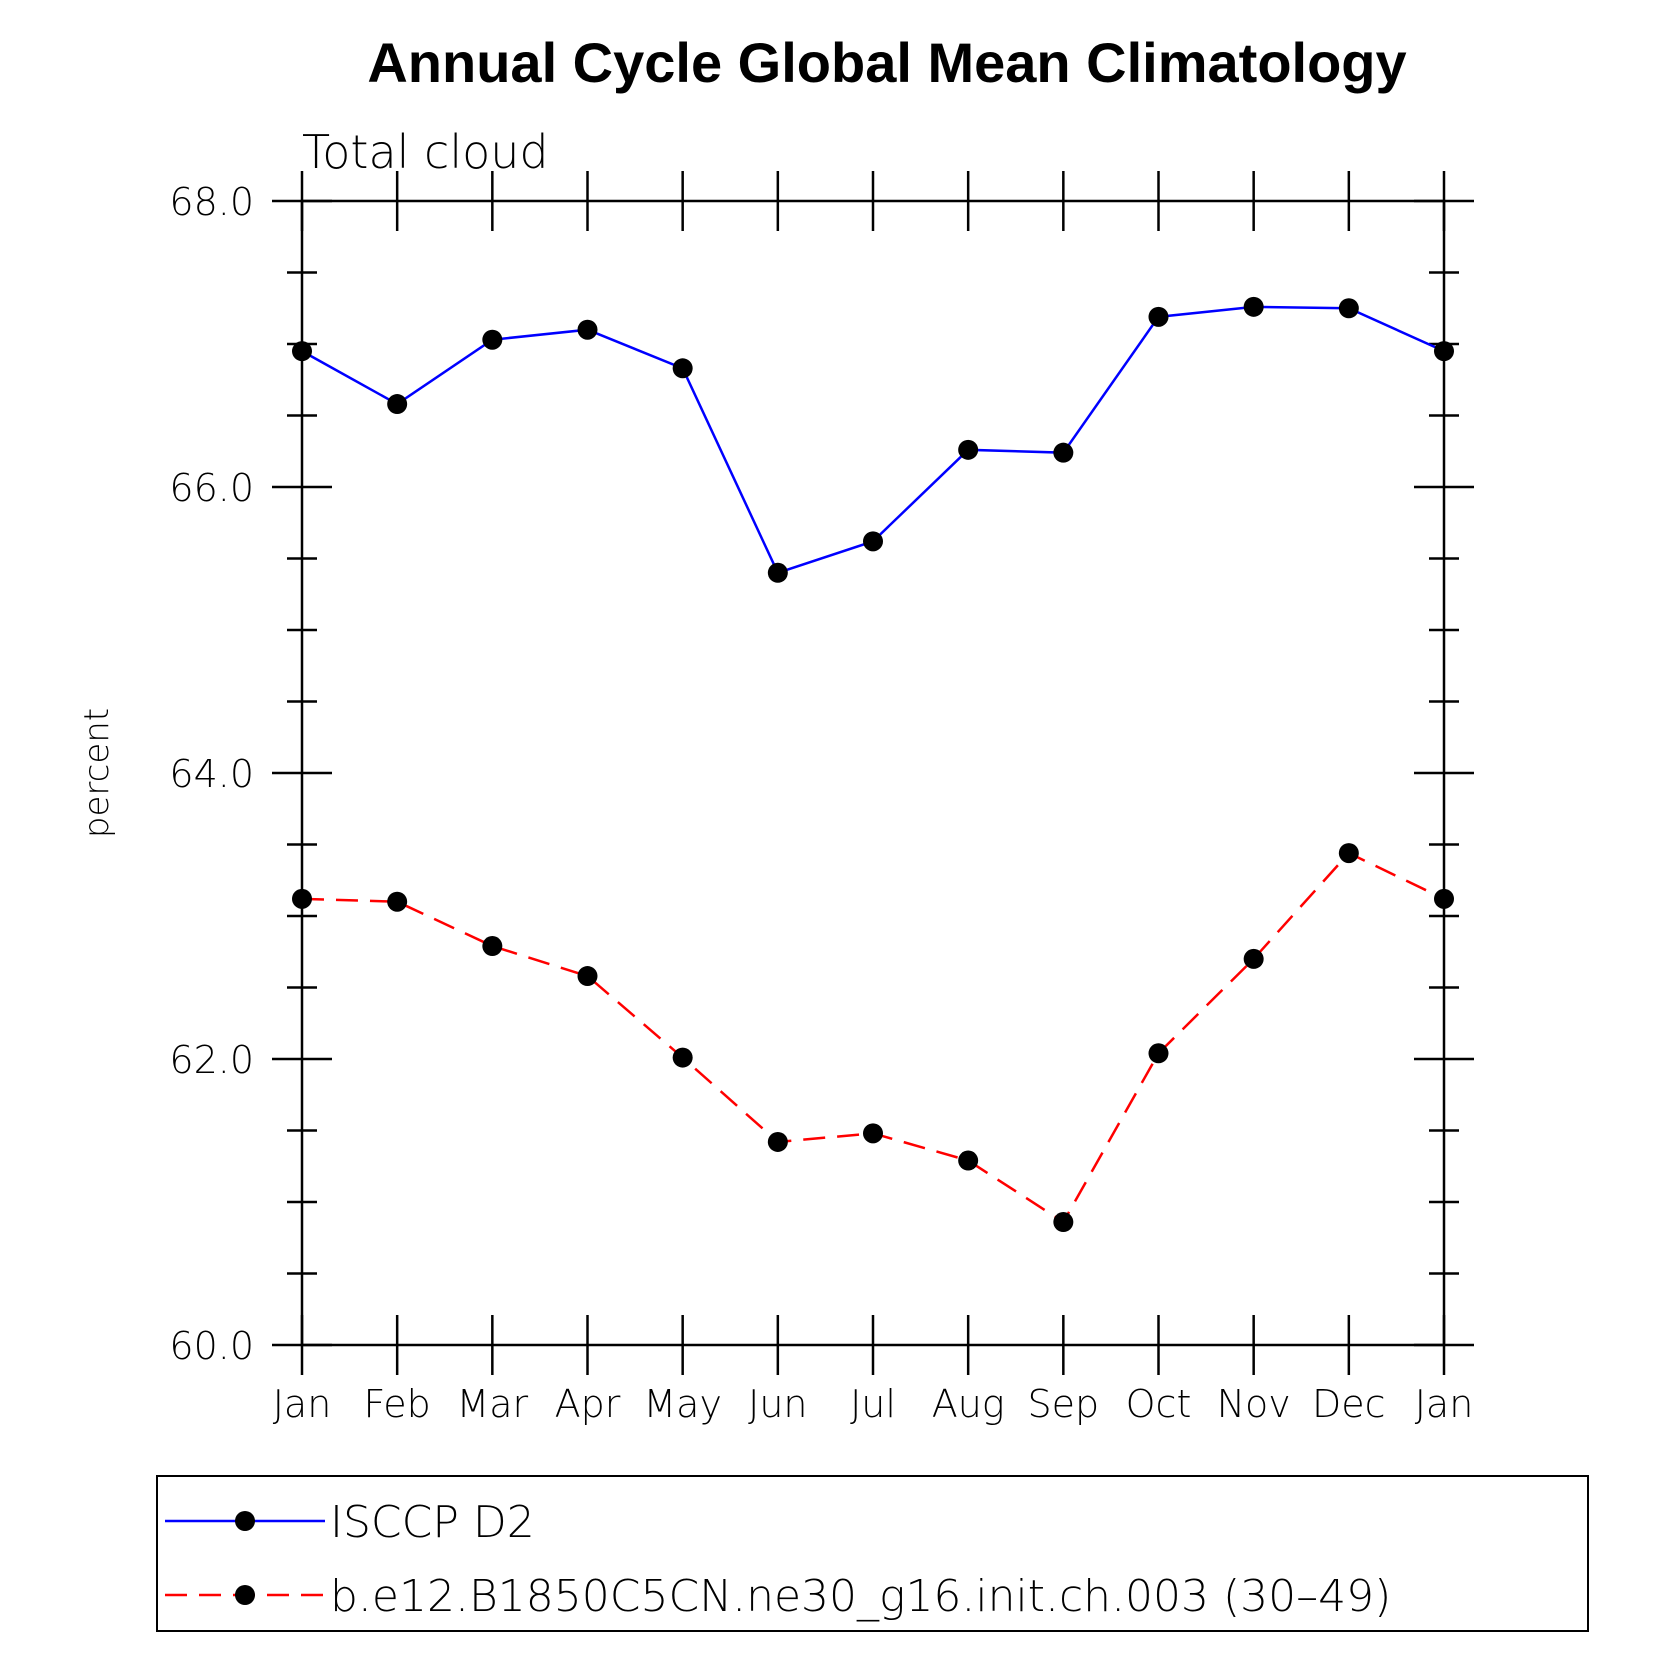 This screenshot has height=1658, width=1658. I want to click on x-tick-label: Sep, so click(1064, 1404).